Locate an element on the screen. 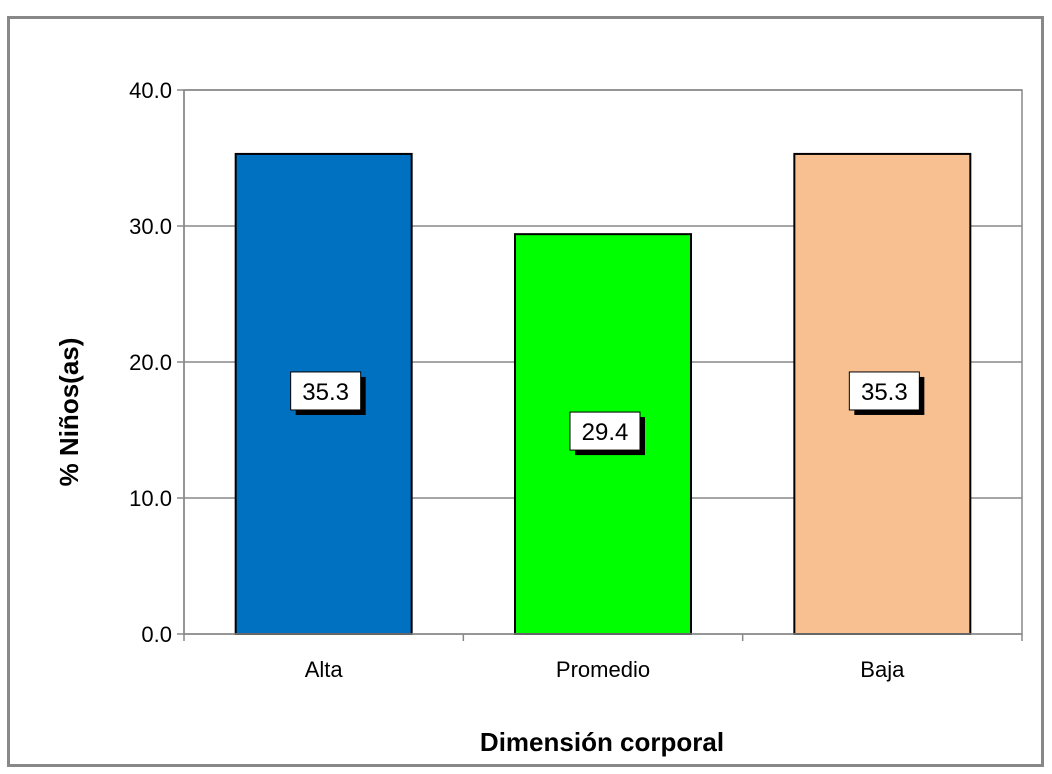 This screenshot has width=1052, height=774. y-tick-label: 30.0 is located at coordinates (150, 226).